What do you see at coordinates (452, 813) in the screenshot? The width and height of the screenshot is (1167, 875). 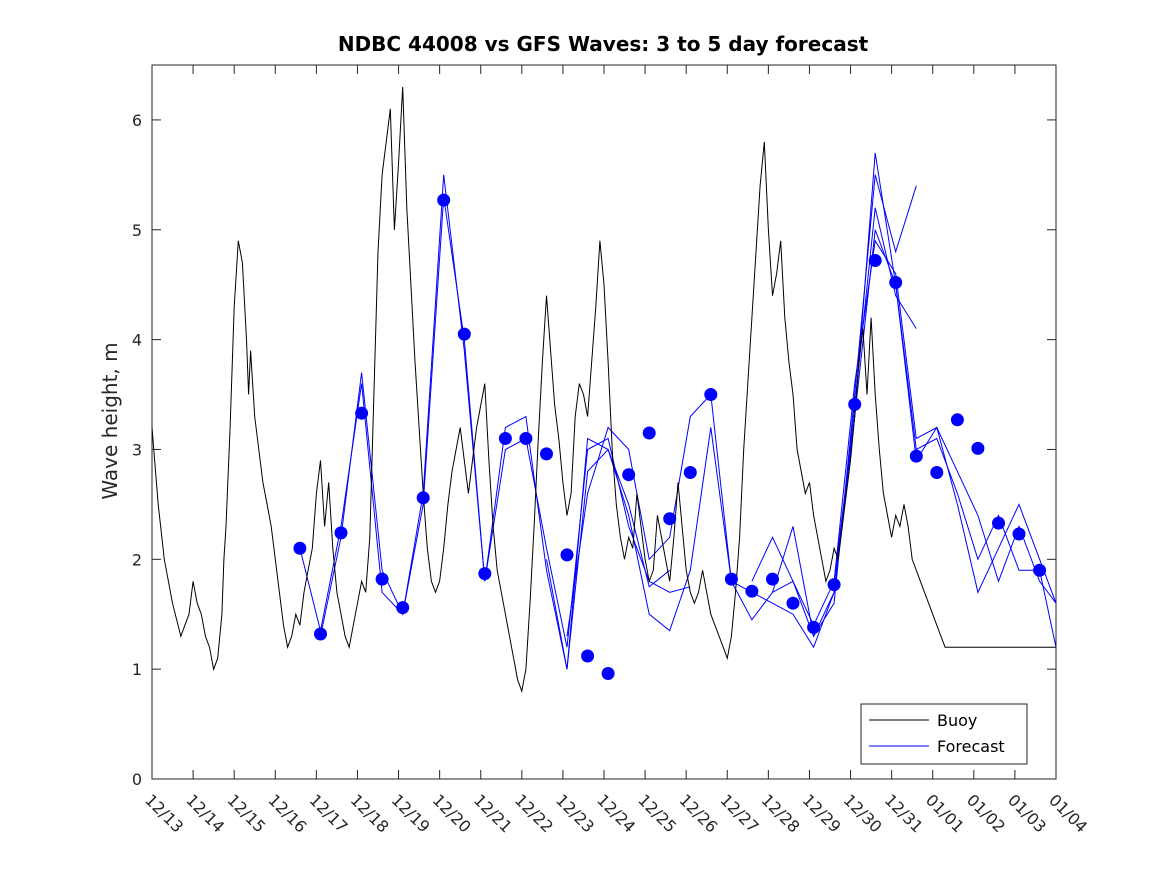 I see `x-tick-label: 12/20` at bounding box center [452, 813].